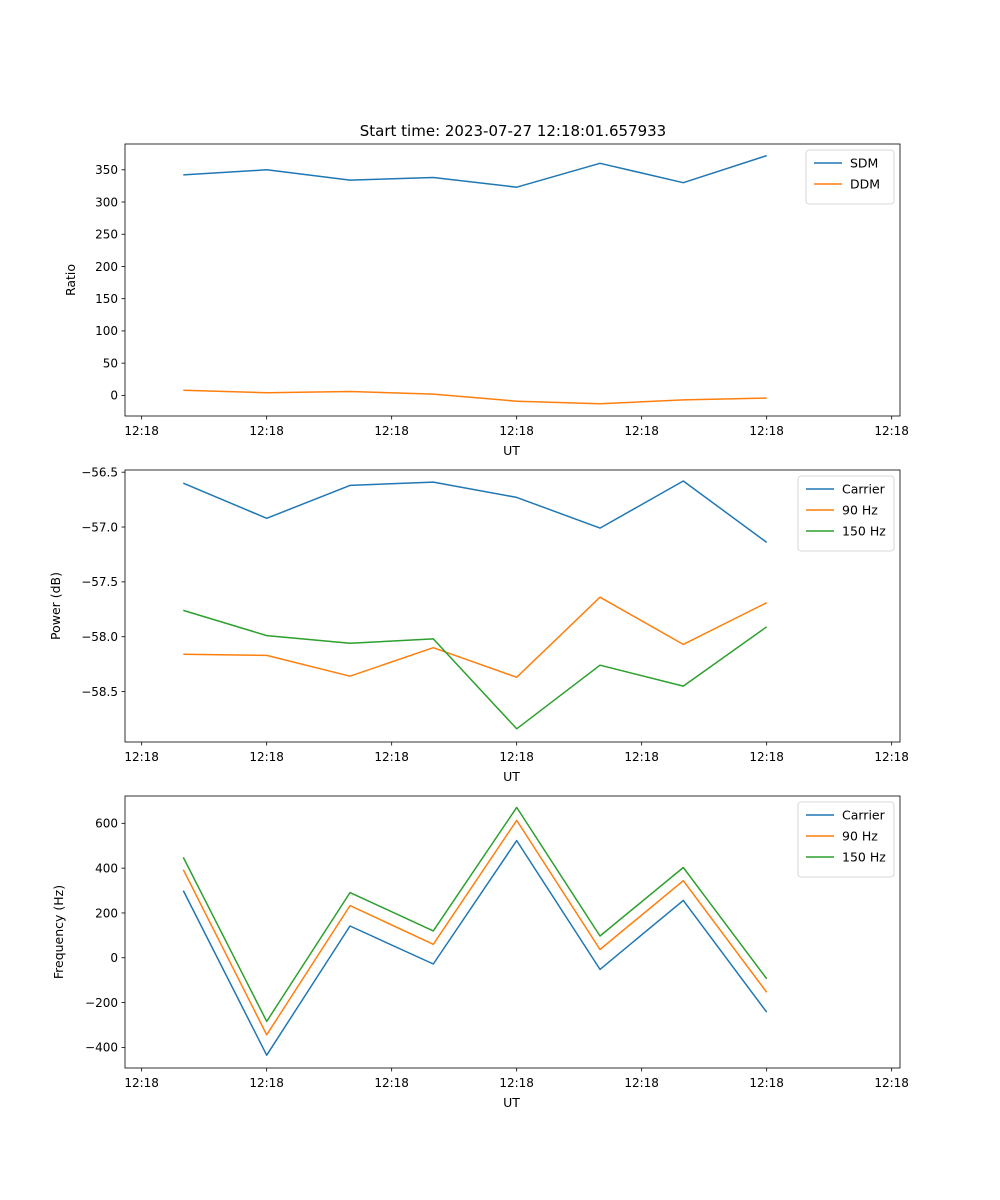 This screenshot has height=1200, width=1000. Describe the element at coordinates (58, 932) in the screenshot. I see `y-axis-label: Frequency (Hz)` at that location.